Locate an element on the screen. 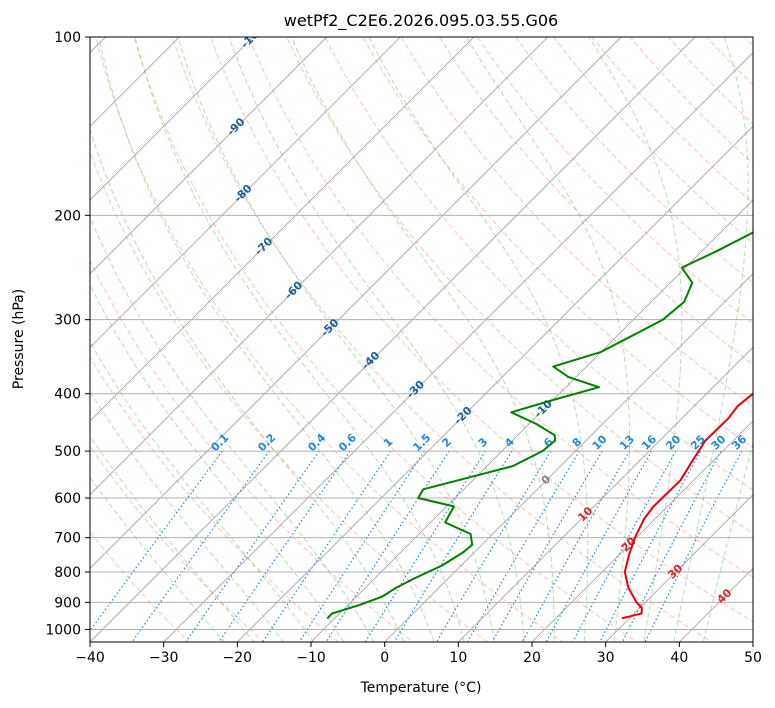  y-tick-label: 400 is located at coordinates (67, 395).